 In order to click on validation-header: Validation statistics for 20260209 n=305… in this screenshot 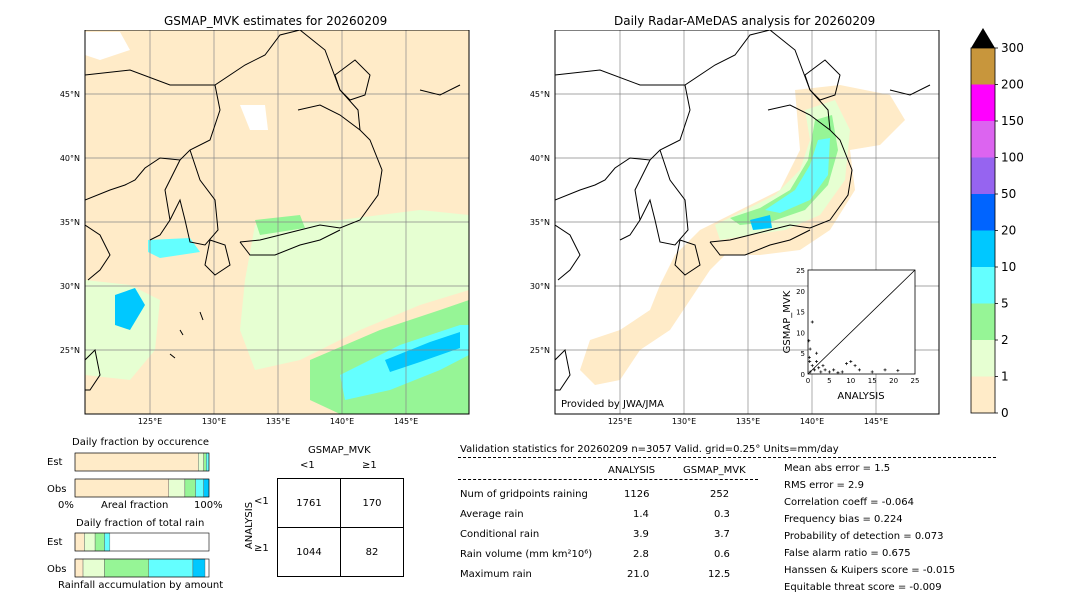, I will do `click(649, 449)`.